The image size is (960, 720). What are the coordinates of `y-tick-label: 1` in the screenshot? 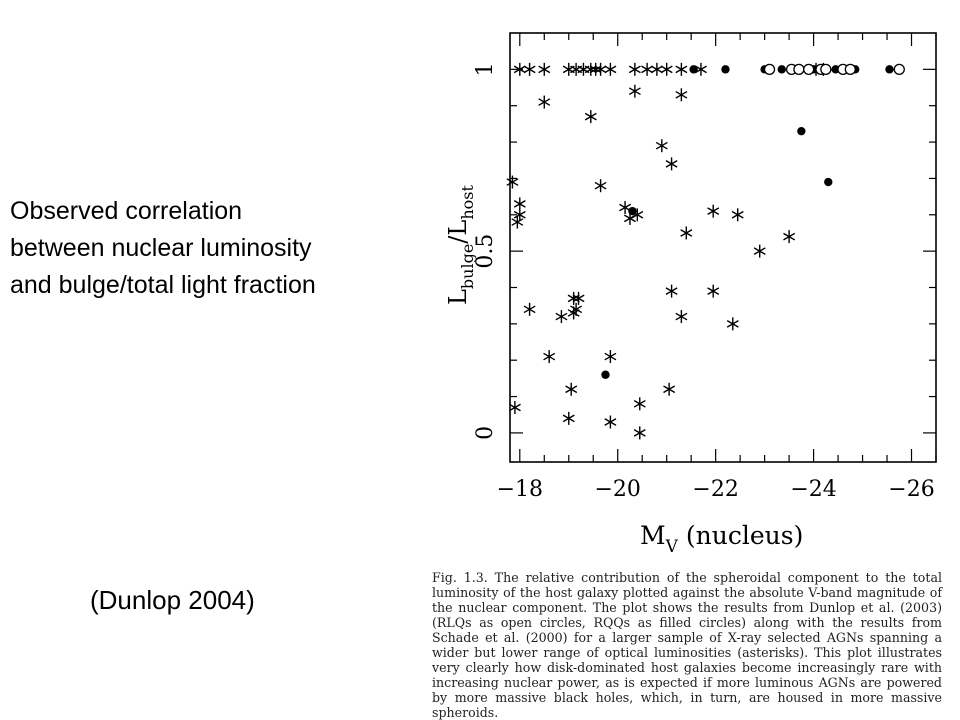 It's located at (485, 69).